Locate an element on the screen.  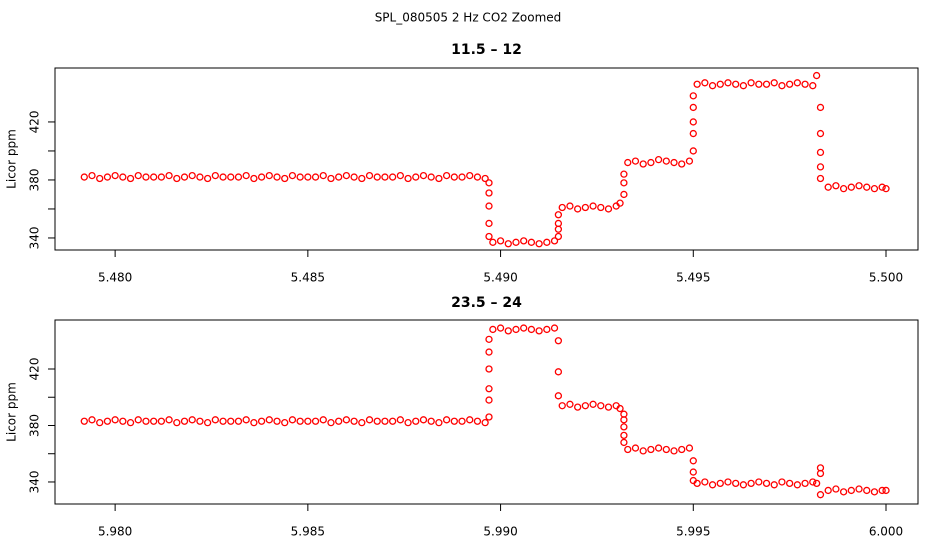
panel-title: 23.5 – 24 is located at coordinates (486, 303).